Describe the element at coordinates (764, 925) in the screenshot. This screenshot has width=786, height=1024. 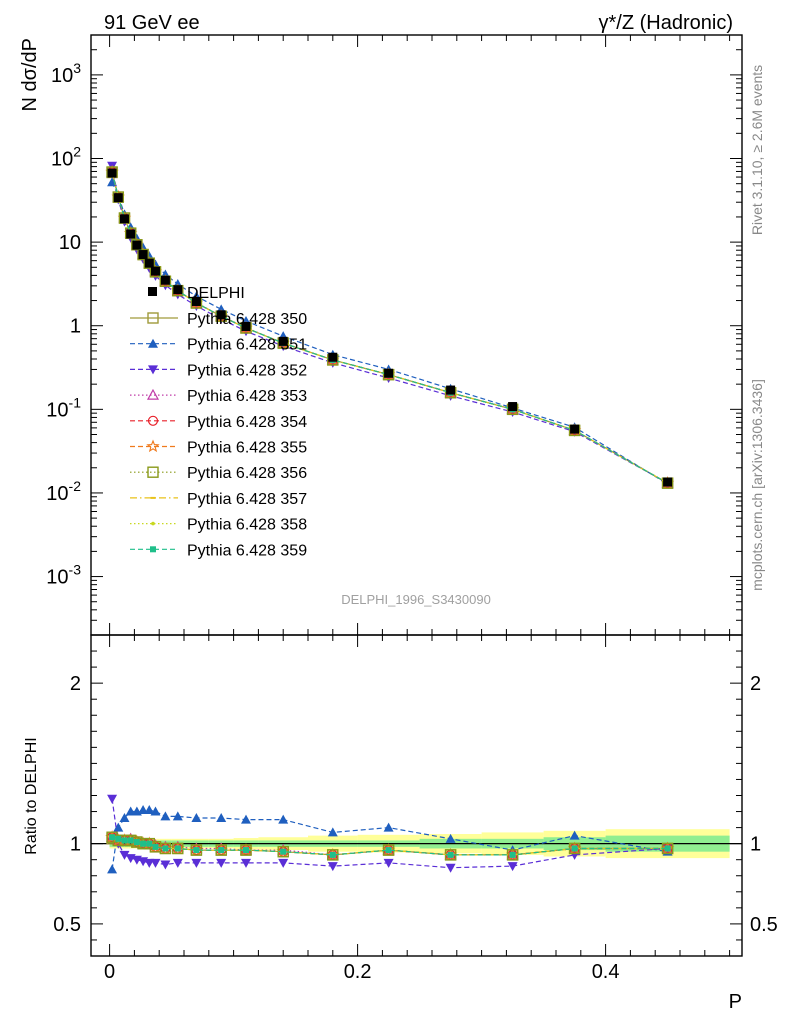
I see `ratio-y-tick-label-right: 0.5` at that location.